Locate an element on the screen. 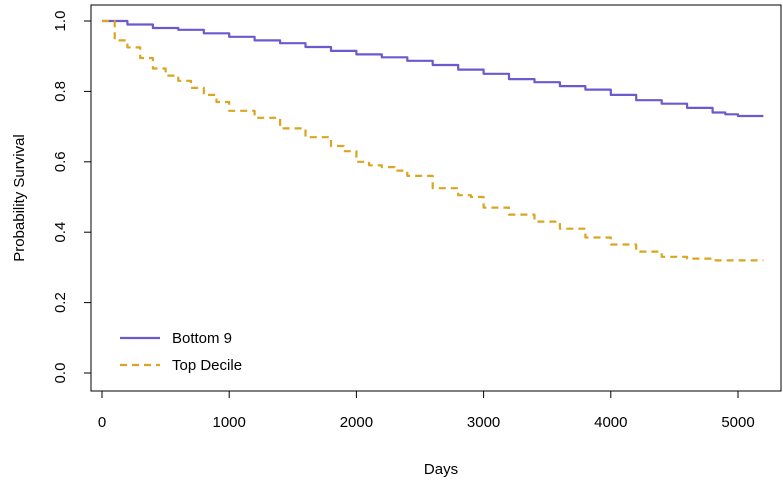 This screenshot has width=783, height=487. x-tick-label: 1000 is located at coordinates (229, 422).